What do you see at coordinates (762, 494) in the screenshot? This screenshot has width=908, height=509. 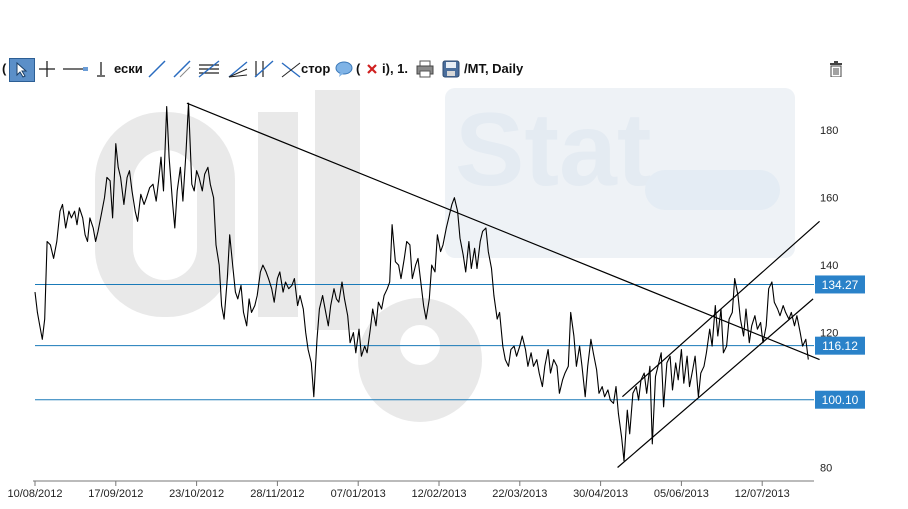 I see `x-tick-label: 12/07/2013` at bounding box center [762, 494].